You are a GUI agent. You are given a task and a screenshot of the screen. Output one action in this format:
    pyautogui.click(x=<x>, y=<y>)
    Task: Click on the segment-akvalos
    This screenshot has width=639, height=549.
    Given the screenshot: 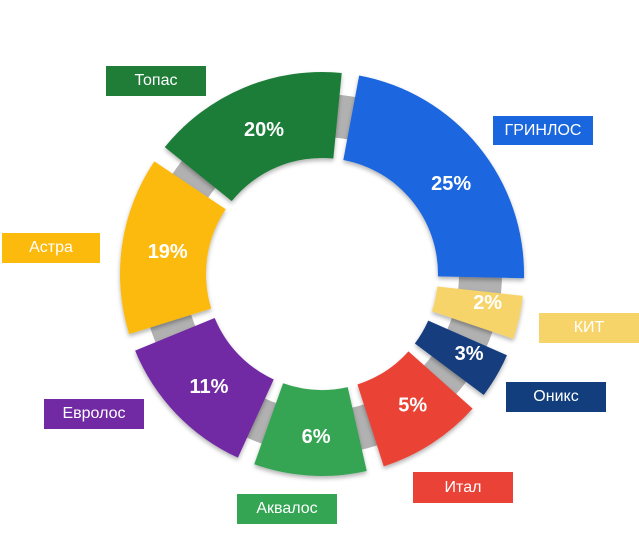 What is the action you would take?
    pyautogui.click(x=310, y=430)
    